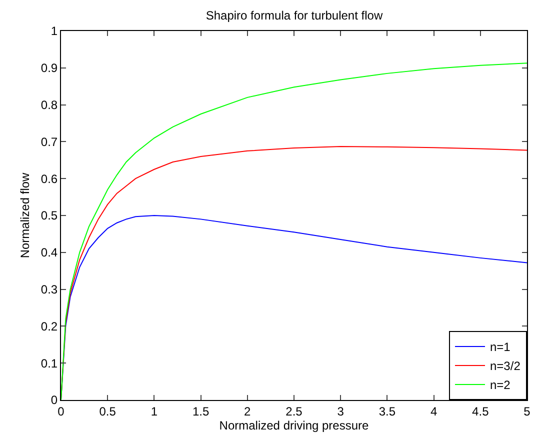 The width and height of the screenshot is (535, 439). I want to click on x-tick-label: 3, so click(340, 411).